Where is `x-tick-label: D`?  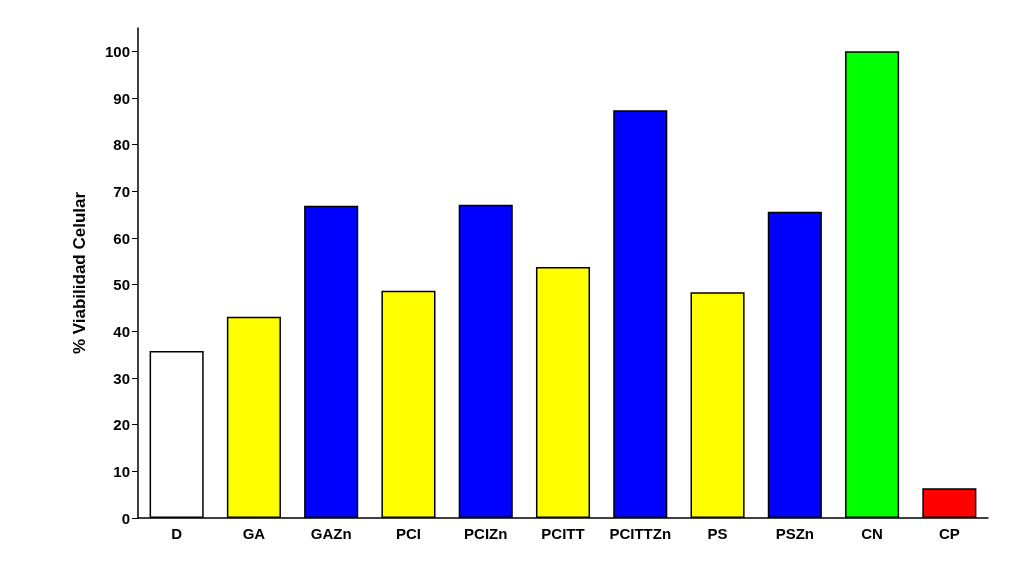
x-tick-label: D is located at coordinates (177, 533).